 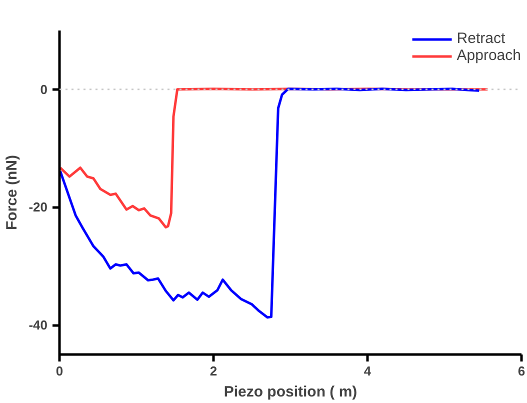 What do you see at coordinates (488, 55) in the screenshot?
I see `legend-label: Approach` at bounding box center [488, 55].